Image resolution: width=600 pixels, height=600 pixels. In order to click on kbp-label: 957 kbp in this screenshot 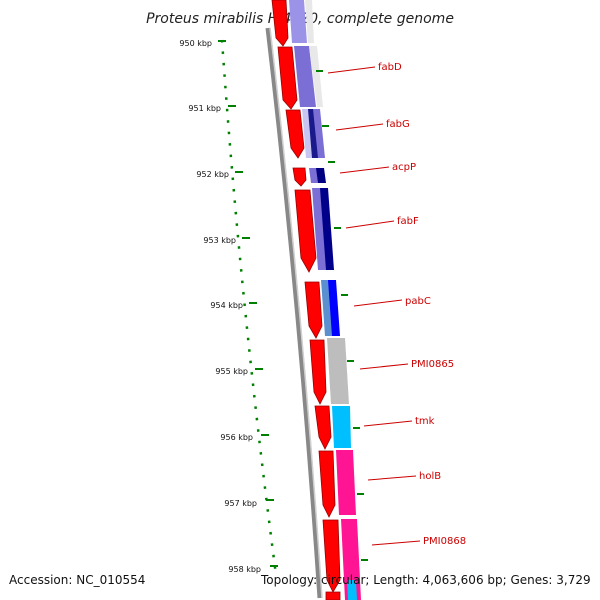, I will do `click(240, 503)`.